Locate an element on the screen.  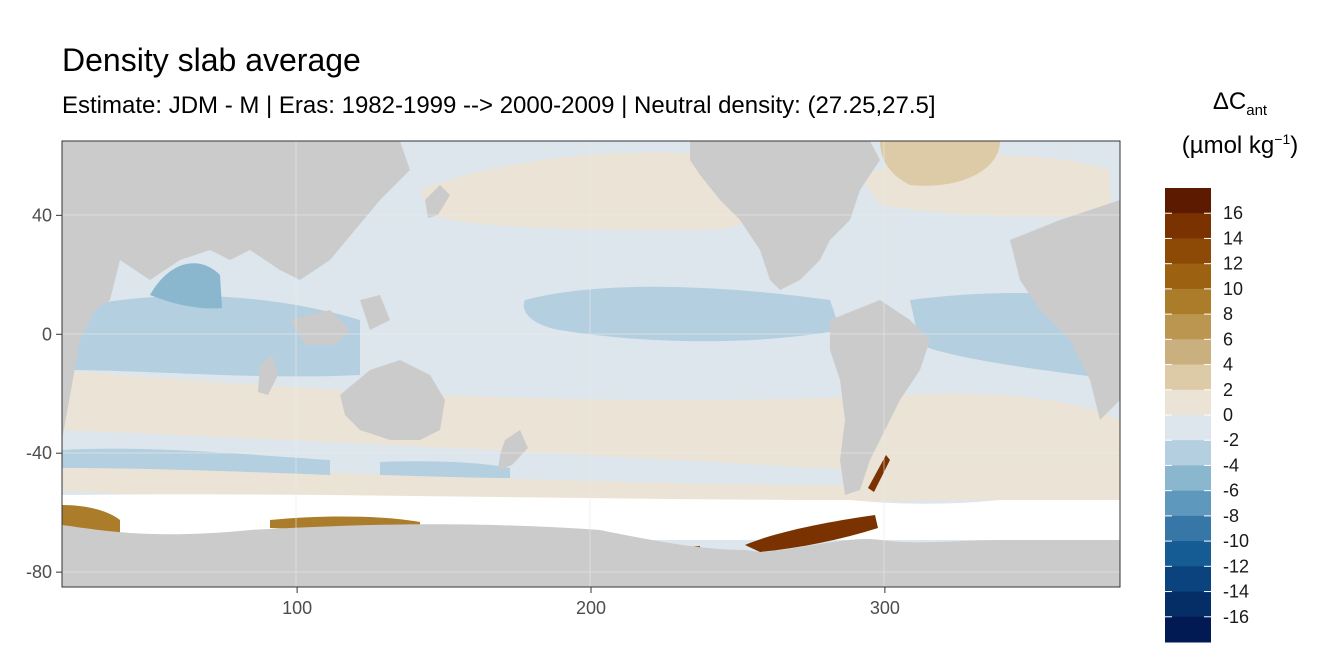
legend: 16 14 12 10 8 6 4 2 0 -2 -4 -6 -8 -10 -12 -14 -16 is located at coordinates (1207, 415).